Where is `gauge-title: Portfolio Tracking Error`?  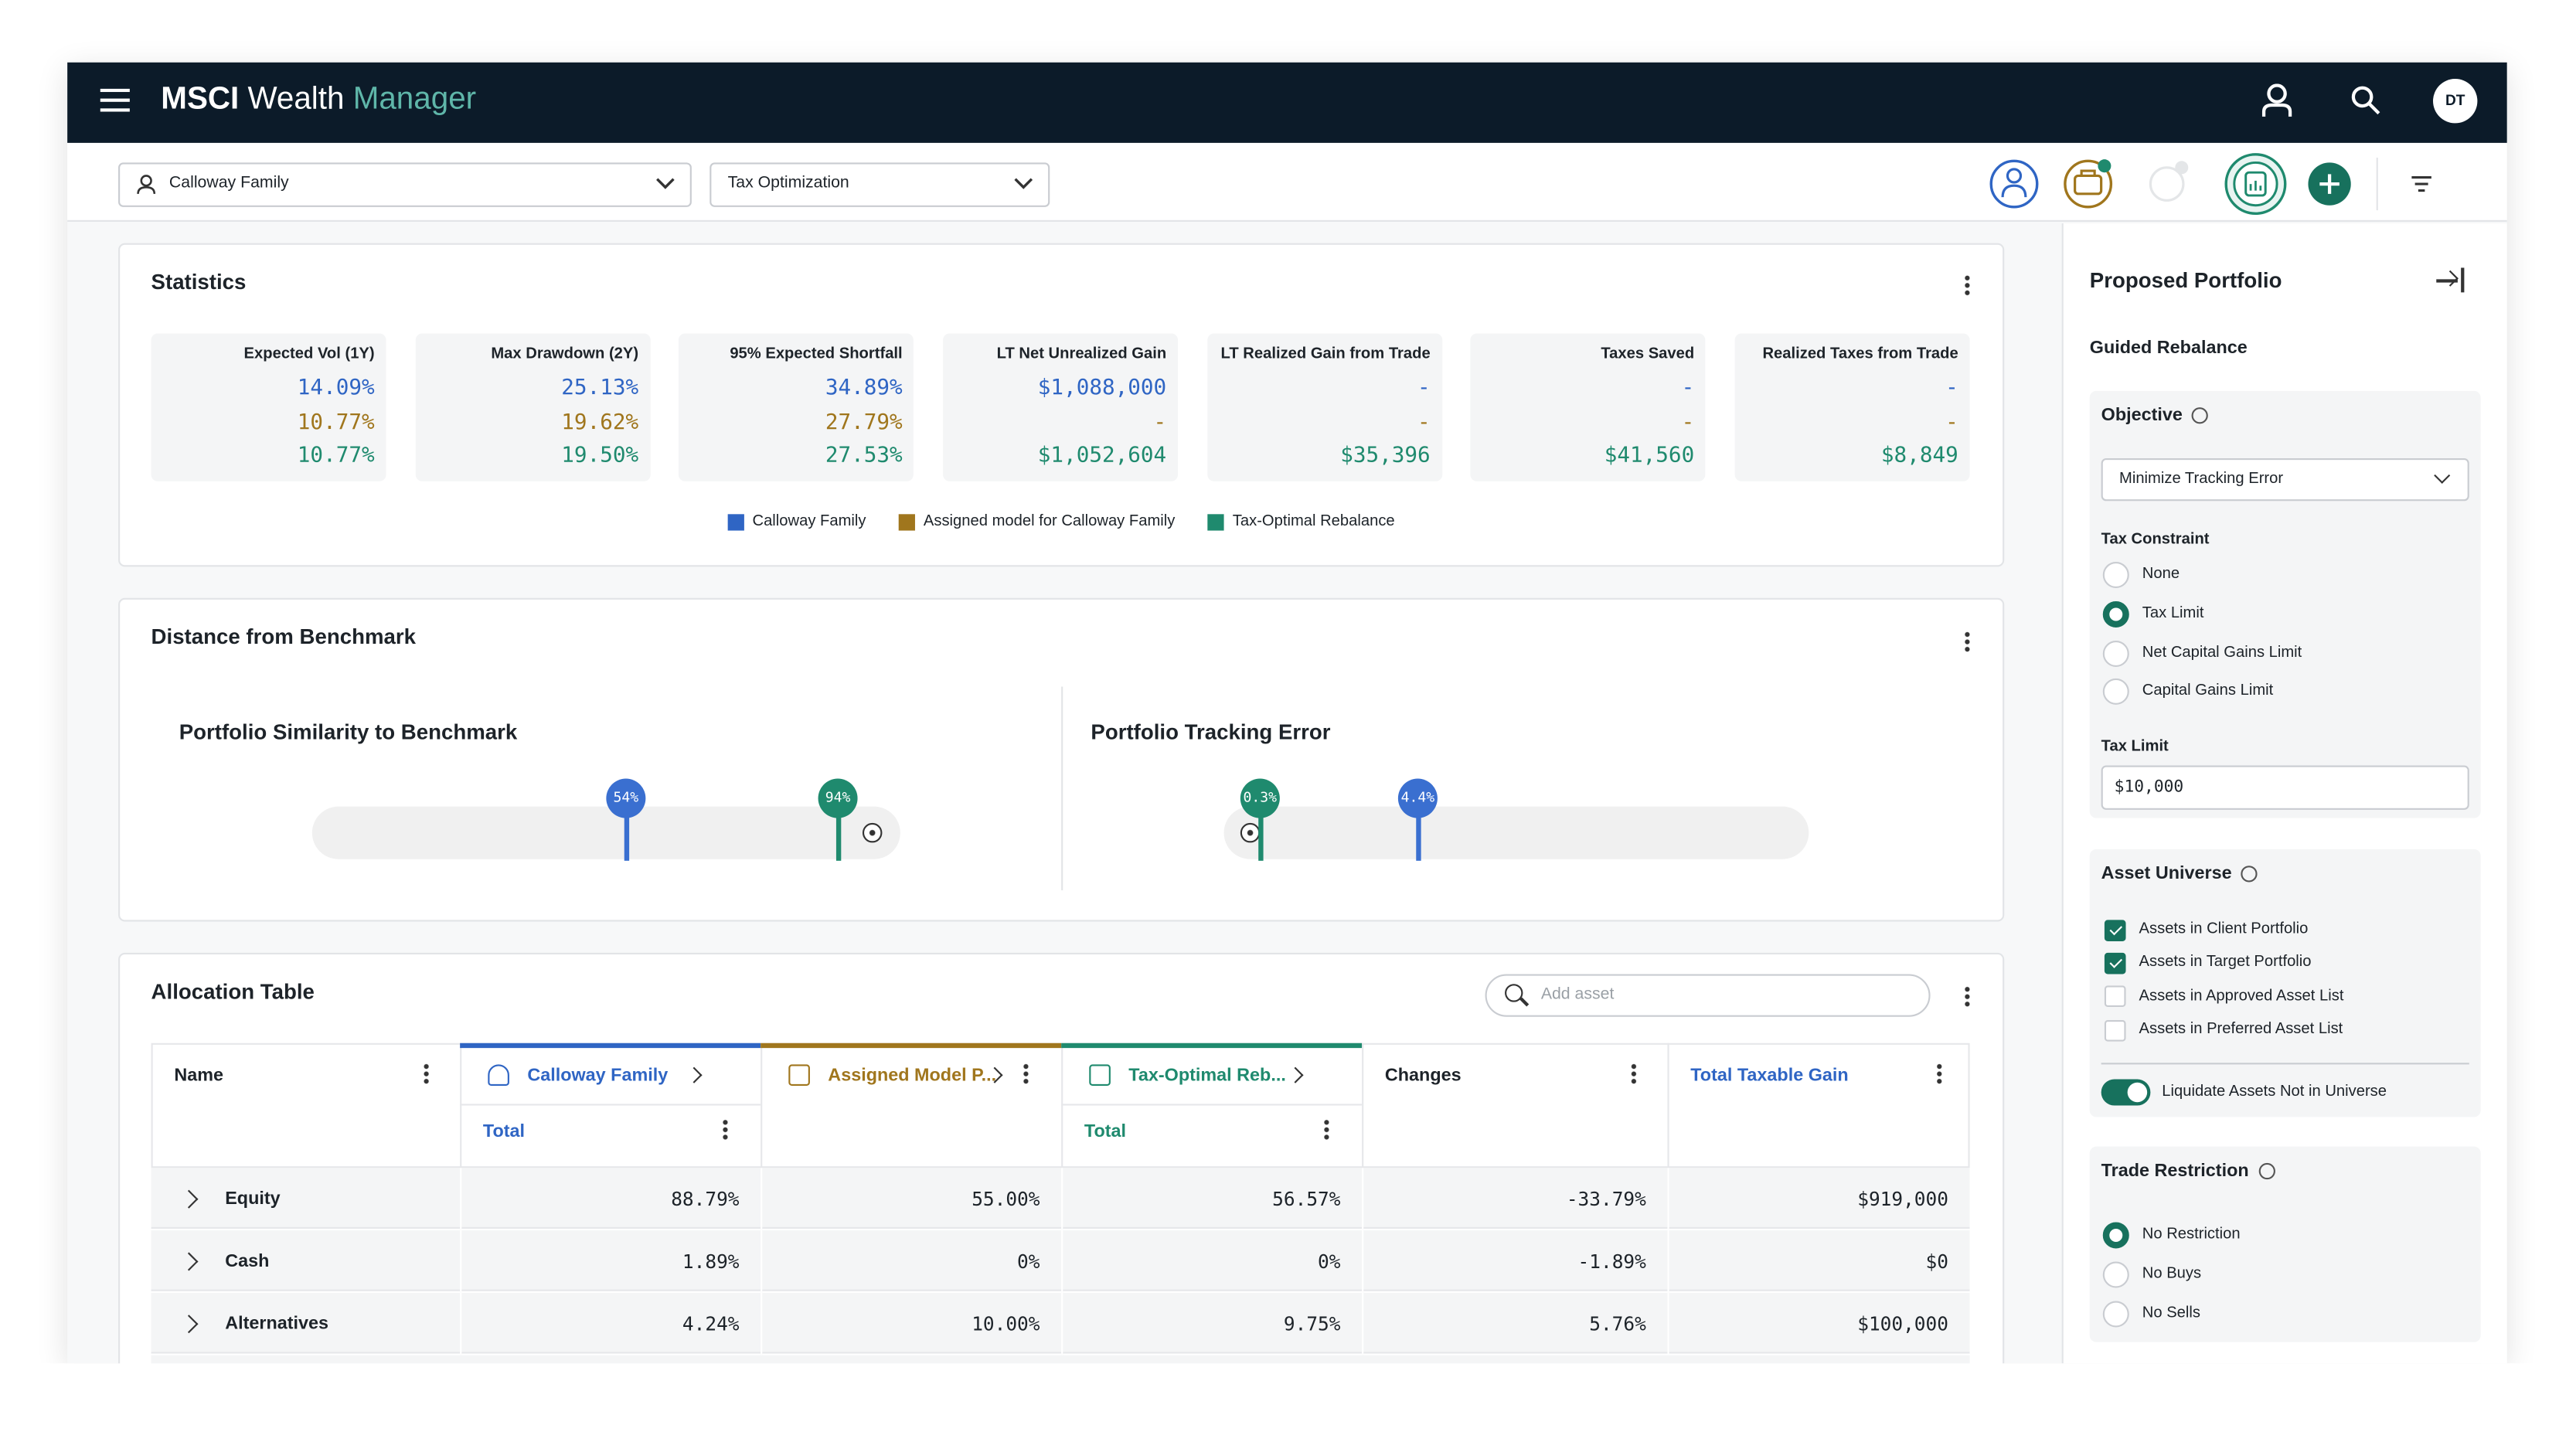
gauge-title: Portfolio Tracking Error is located at coordinates (1211, 731).